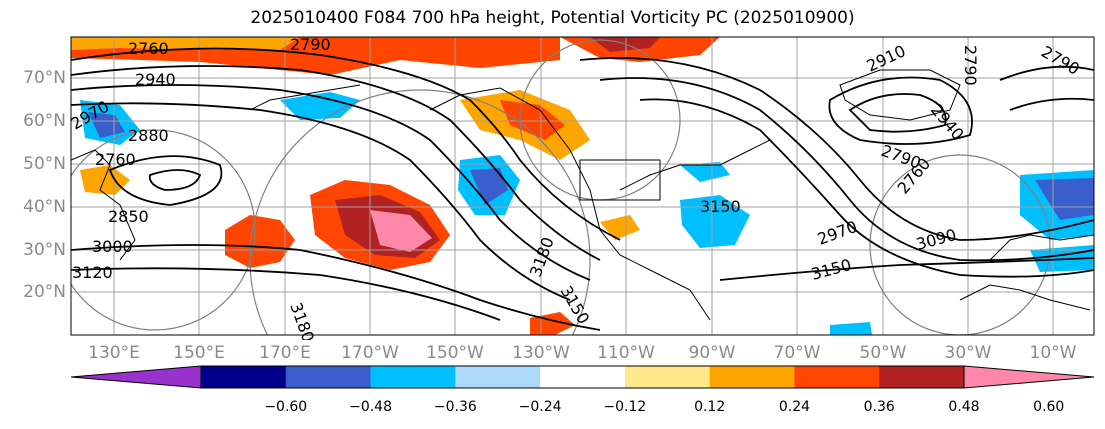  I want to click on colorbar-frame, so click(582, 377).